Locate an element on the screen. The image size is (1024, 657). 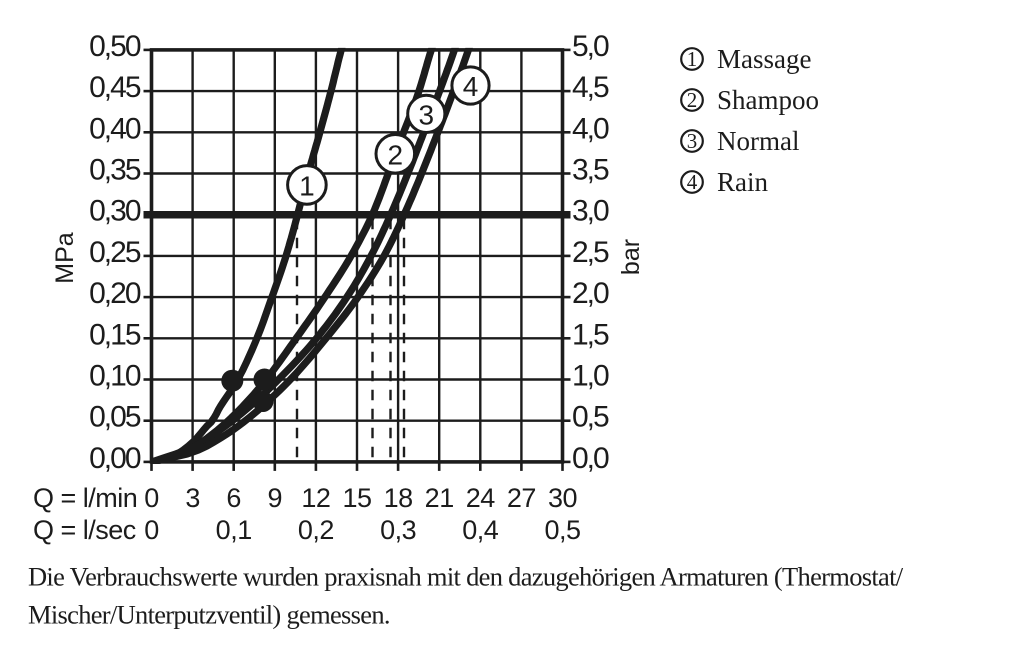
svg-text: 4,5 is located at coordinates (590, 87).